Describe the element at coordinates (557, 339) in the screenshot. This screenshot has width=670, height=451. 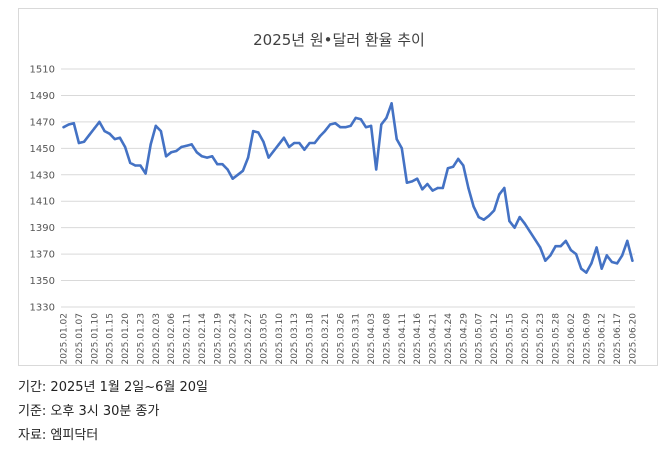
I see `x-tick-label: 2025.05.28` at that location.